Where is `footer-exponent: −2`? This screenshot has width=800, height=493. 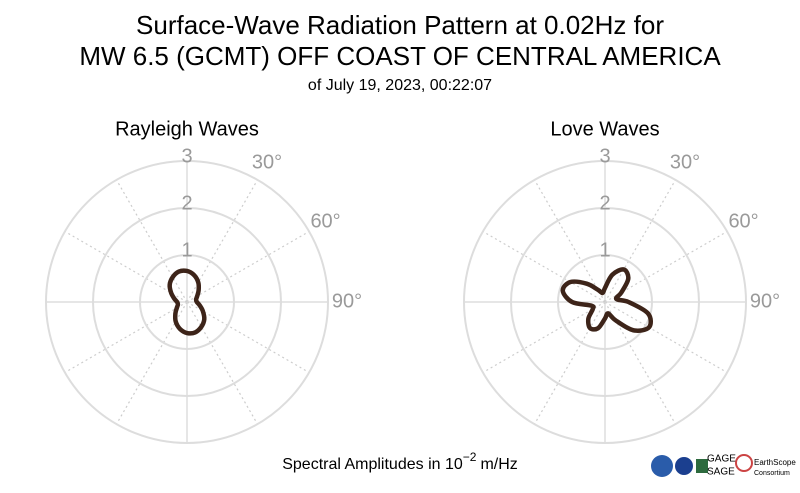 footer-exponent: −2 is located at coordinates (470, 457).